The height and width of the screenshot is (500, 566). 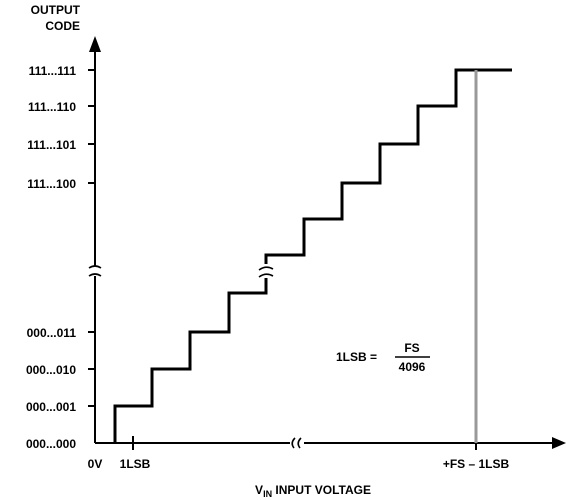 What do you see at coordinates (51, 370) in the screenshot?
I see `y-label-000-010: 000...010` at bounding box center [51, 370].